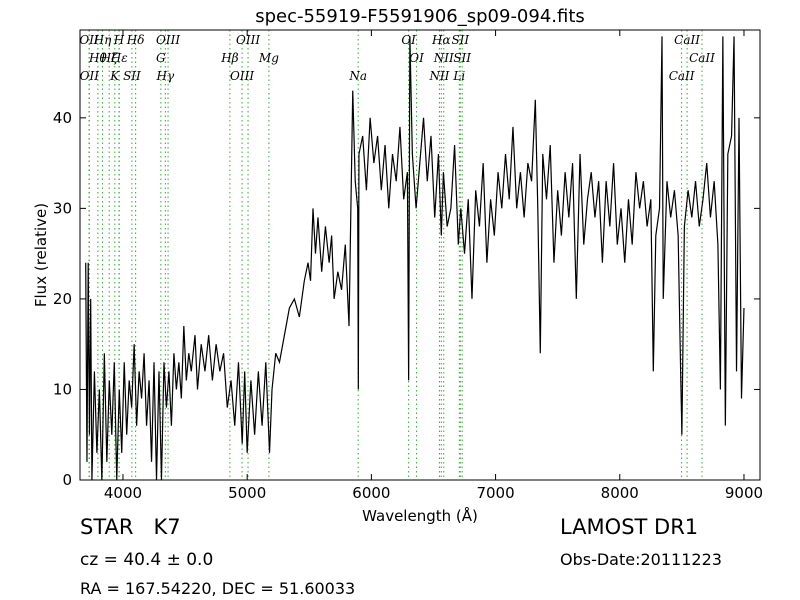  I want to click on y-tick-label: 40, so click(62, 118).